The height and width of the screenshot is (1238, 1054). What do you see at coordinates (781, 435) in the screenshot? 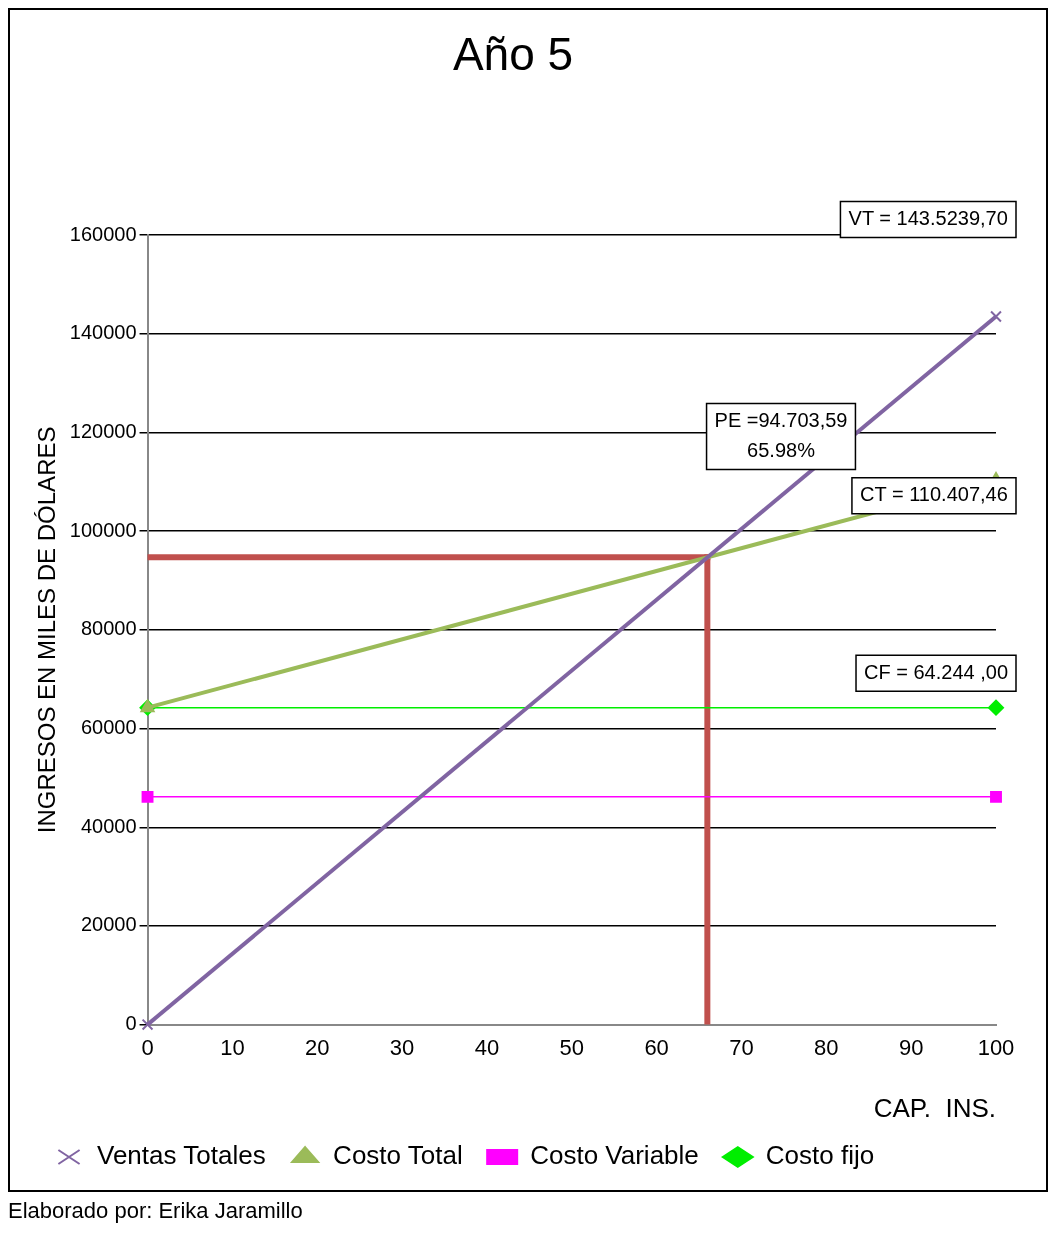
I see `annotation: PE =94.703,59 65.98%` at bounding box center [781, 435].